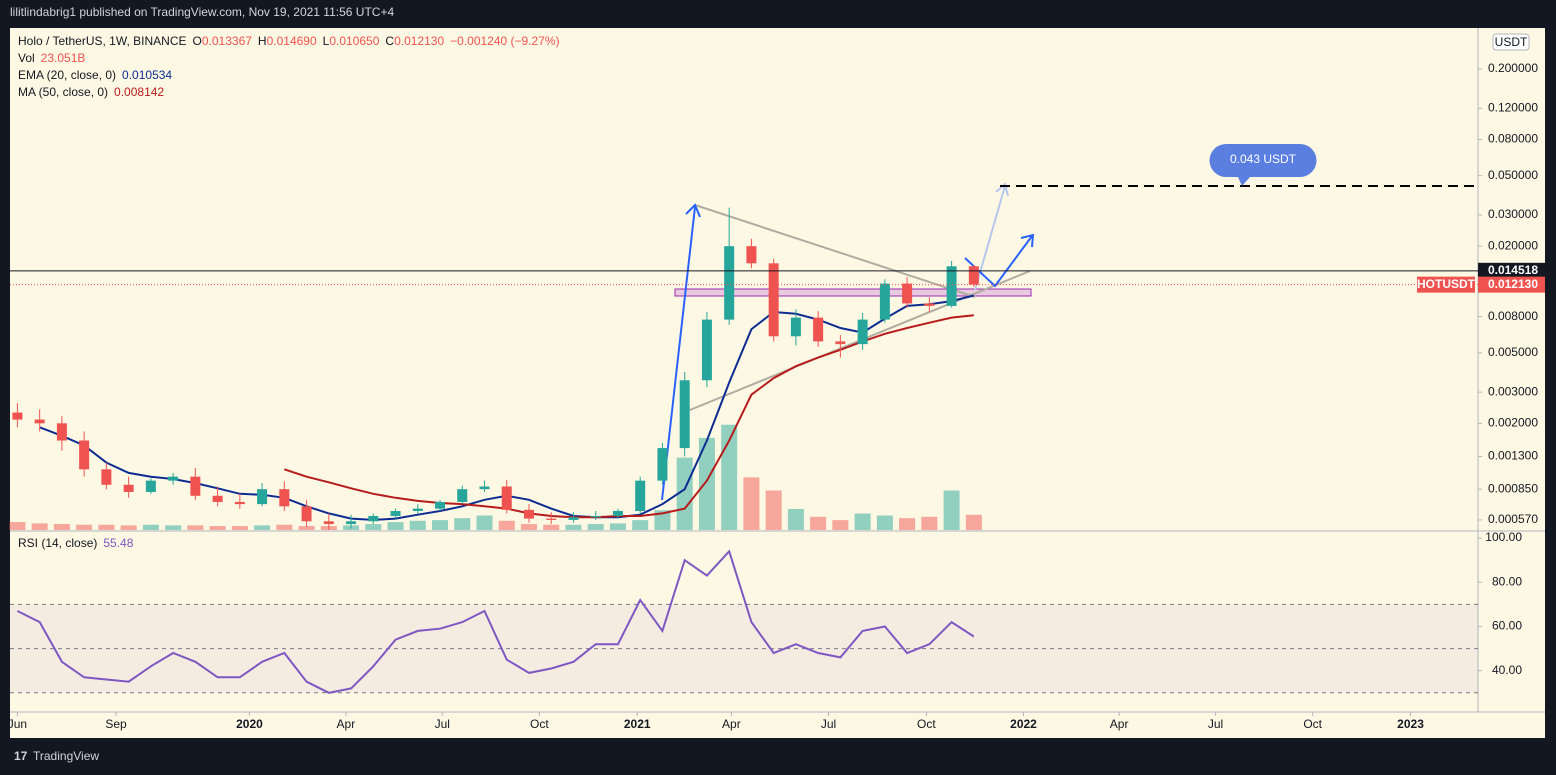 This screenshot has height=775, width=1556. Describe the element at coordinates (504, 41) in the screenshot. I see `change: −0.001240 (−9.27%)` at that location.